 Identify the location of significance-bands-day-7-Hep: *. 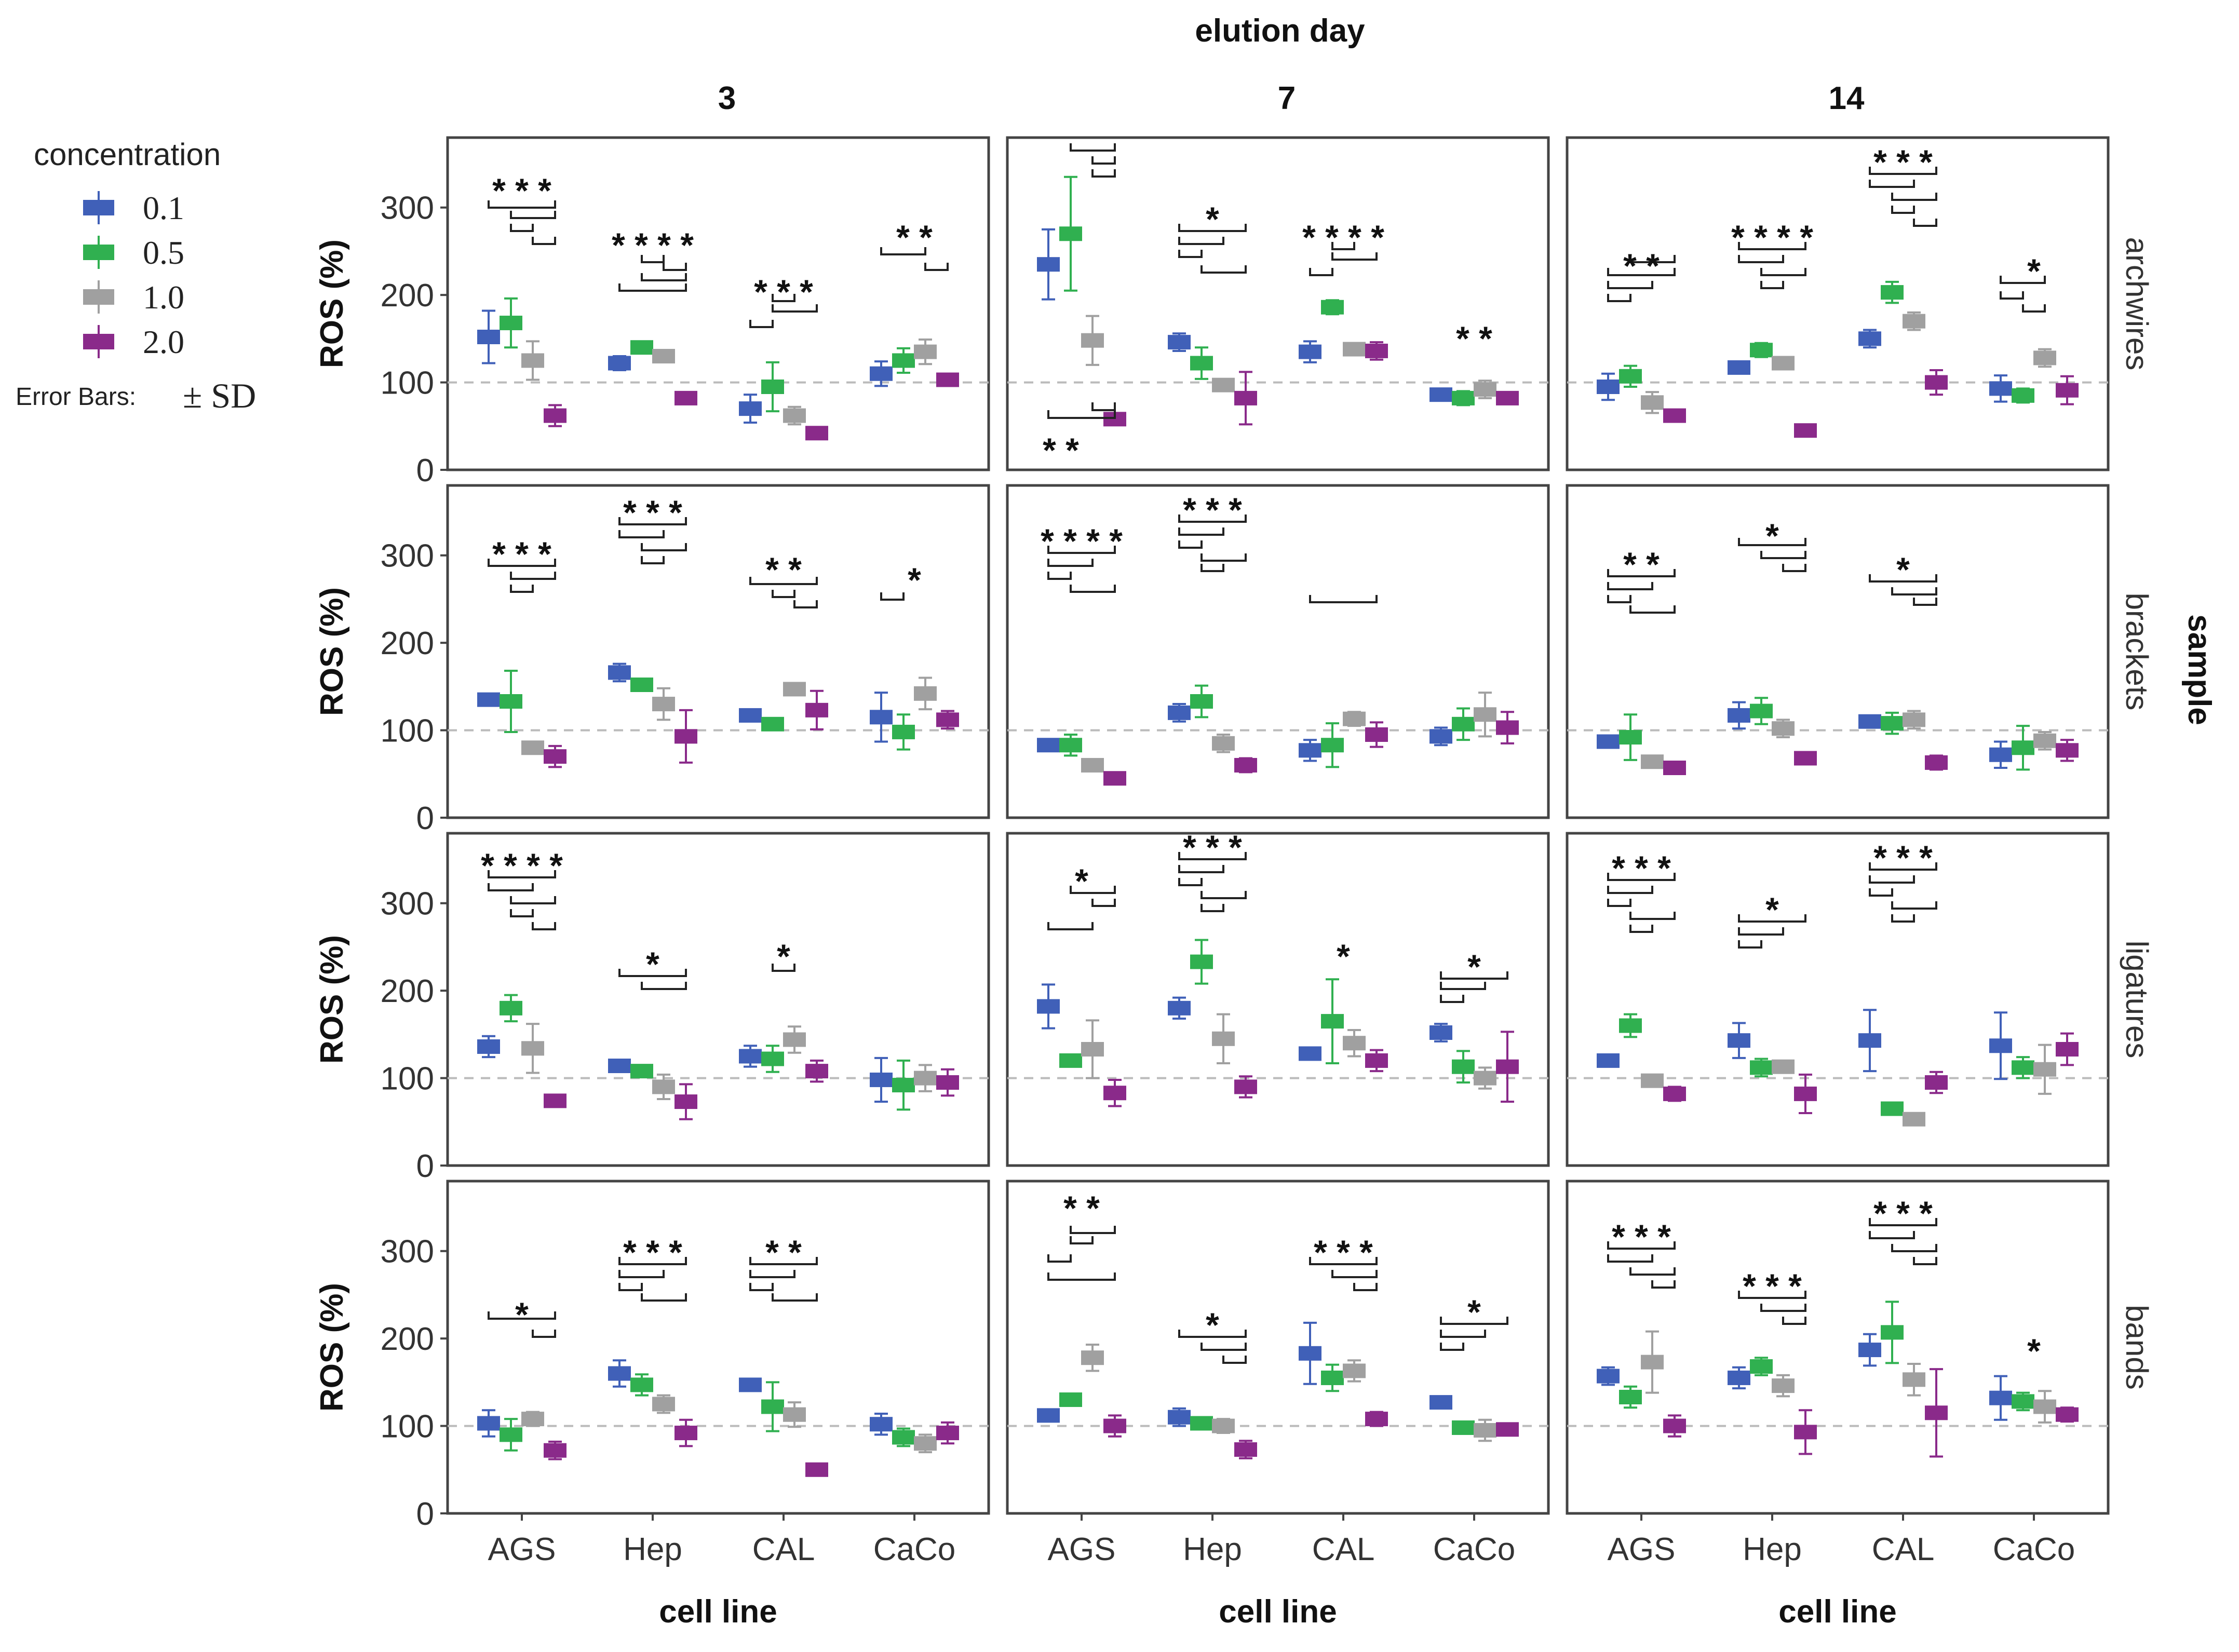
(1212, 1335).